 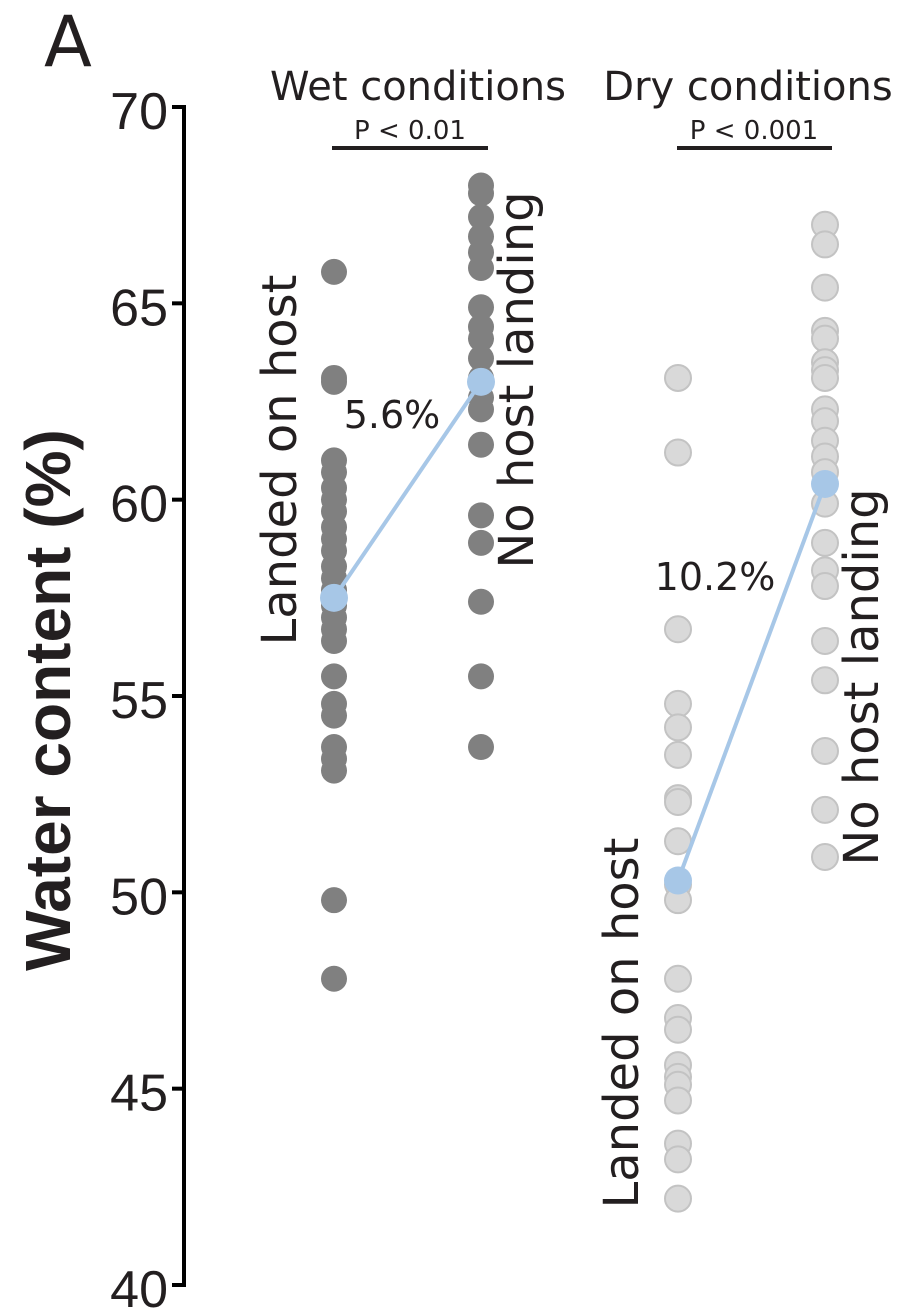 I want to click on difference-label: 5.6%, so click(x=392, y=415).